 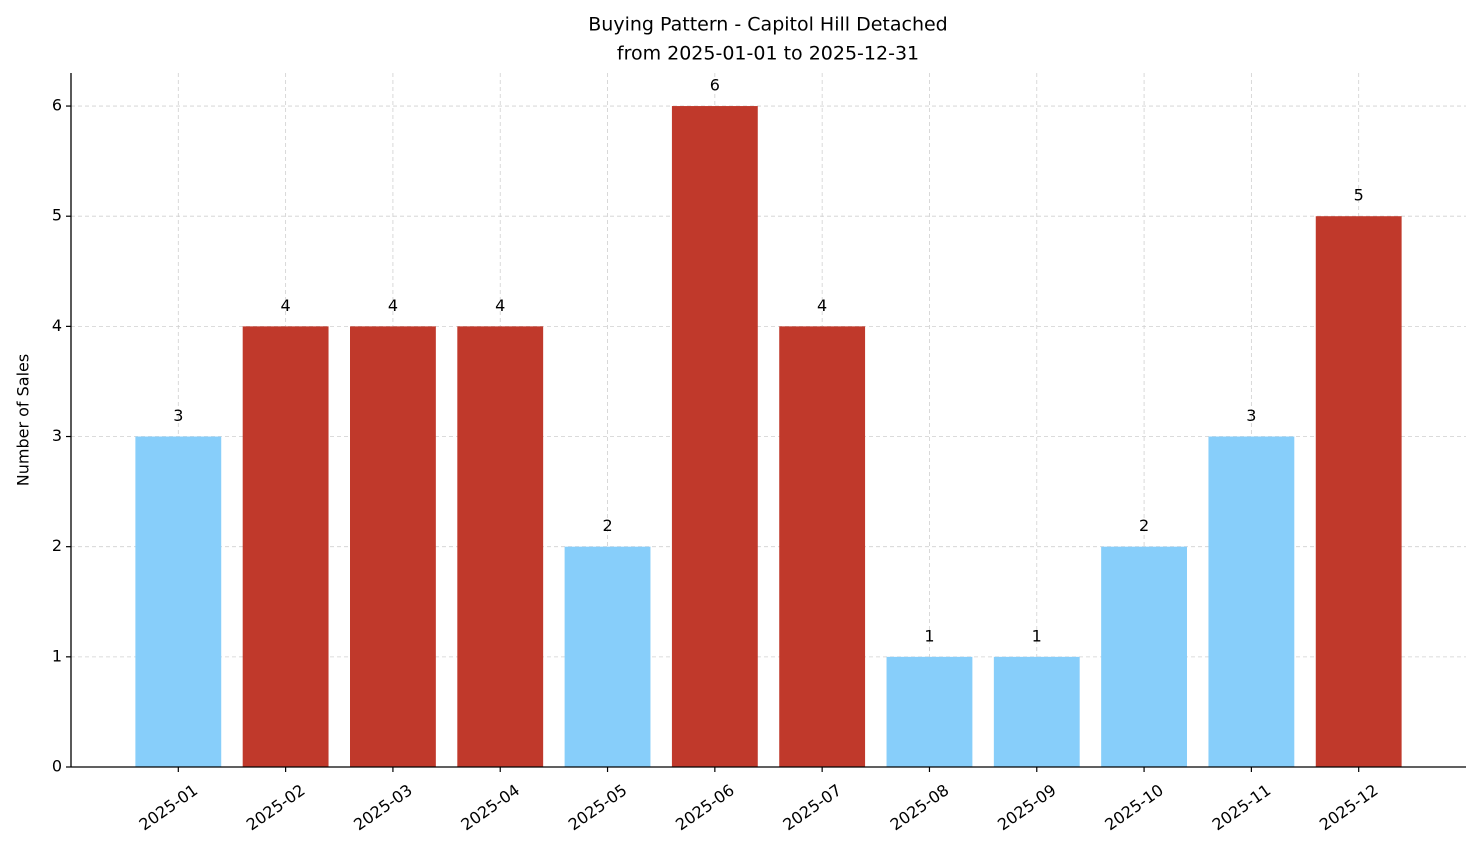 I want to click on x-tick-label: 2025-10, so click(x=1134, y=807).